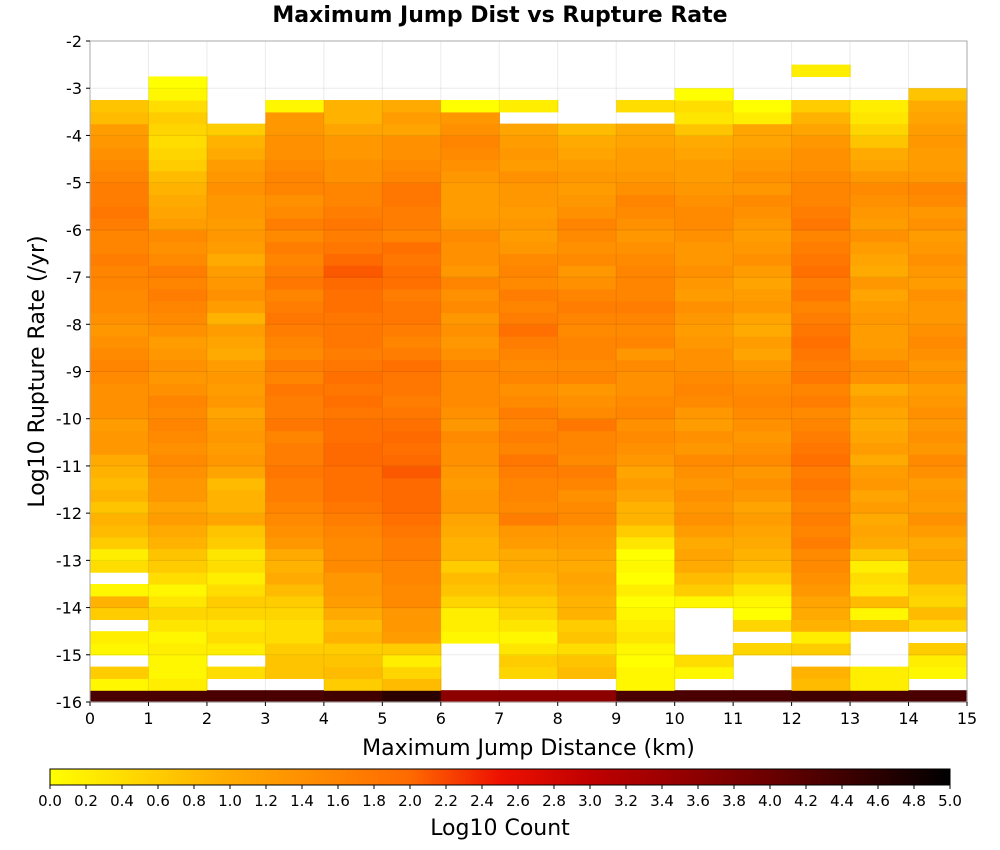  What do you see at coordinates (528, 748) in the screenshot?
I see `x-axis-label: Maximum Jump Distance (km)` at bounding box center [528, 748].